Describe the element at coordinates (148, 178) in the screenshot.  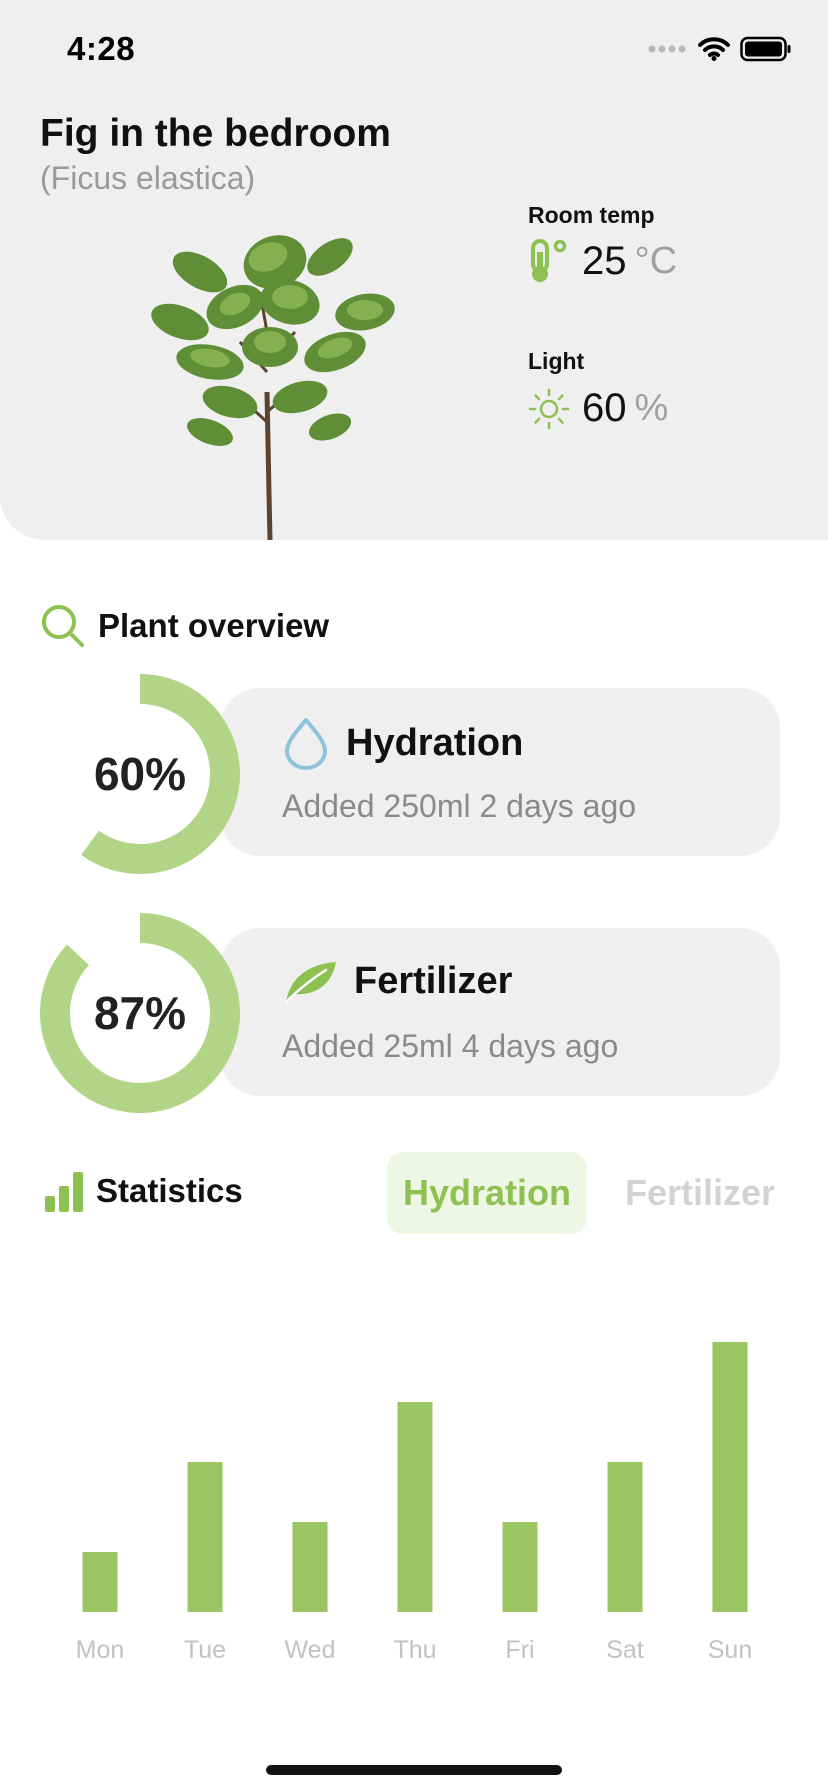
I see `plant-scientific-name: (Ficus elastica)` at that location.